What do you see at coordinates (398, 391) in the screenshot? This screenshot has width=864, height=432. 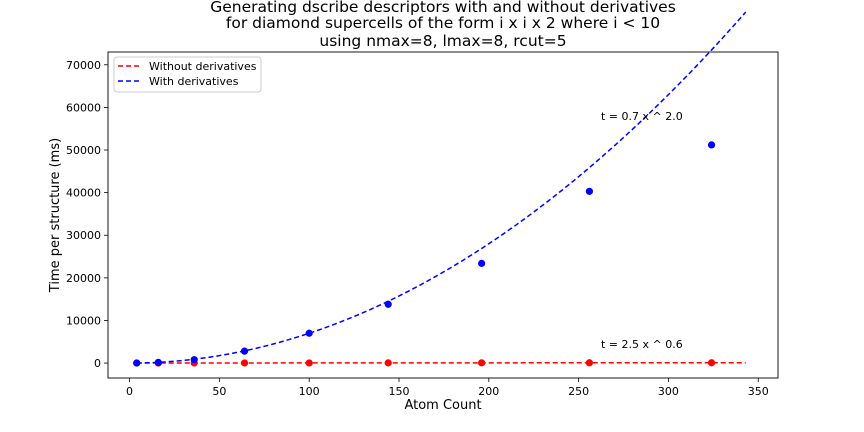 I see `x-tick-label: 150` at bounding box center [398, 391].